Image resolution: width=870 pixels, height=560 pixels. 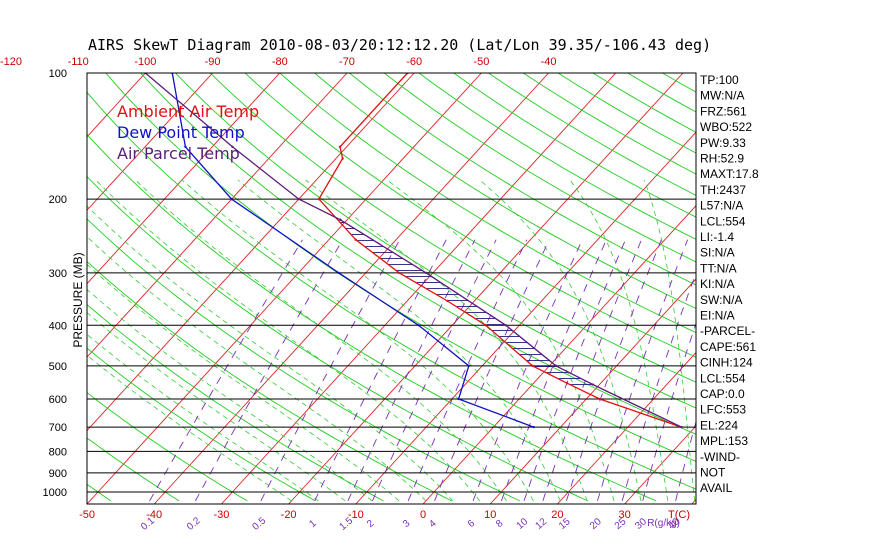 I want to click on mixing-ratio-tick-label: 4, so click(x=433, y=524).